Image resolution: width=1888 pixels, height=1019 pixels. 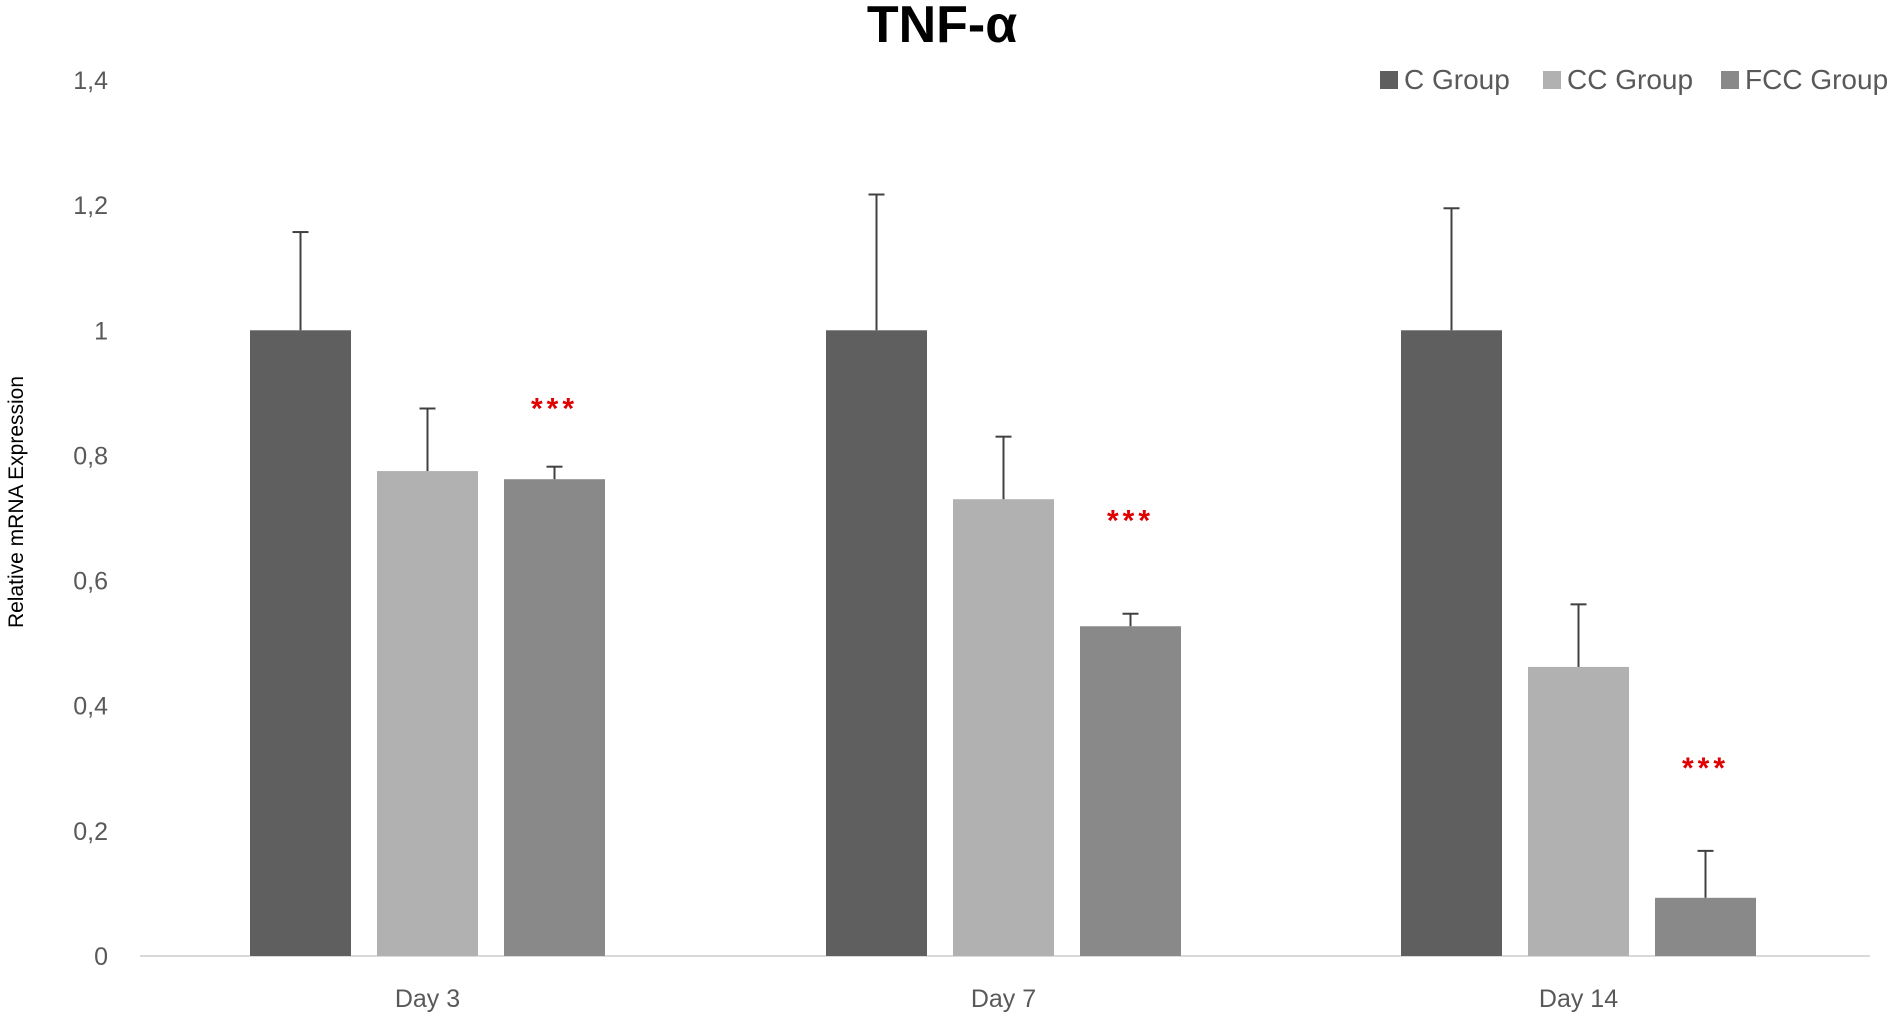 I want to click on legend-item: C Group, so click(x=1445, y=79).